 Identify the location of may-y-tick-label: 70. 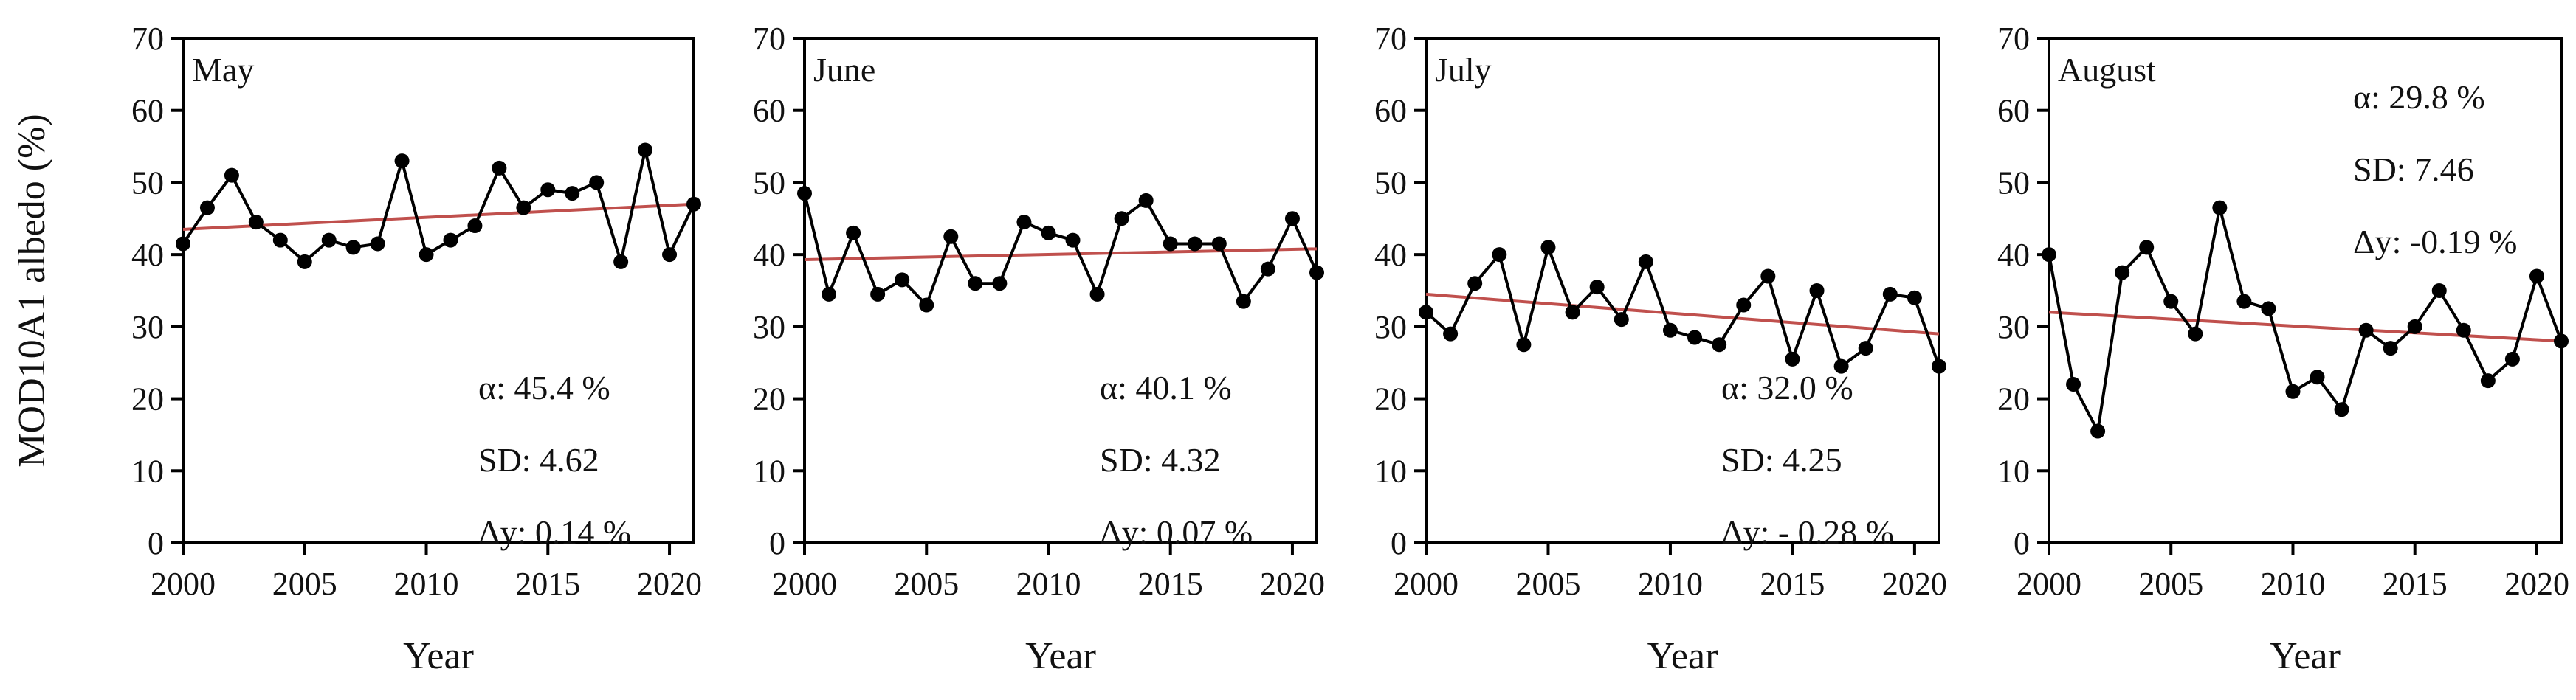
(148, 39).